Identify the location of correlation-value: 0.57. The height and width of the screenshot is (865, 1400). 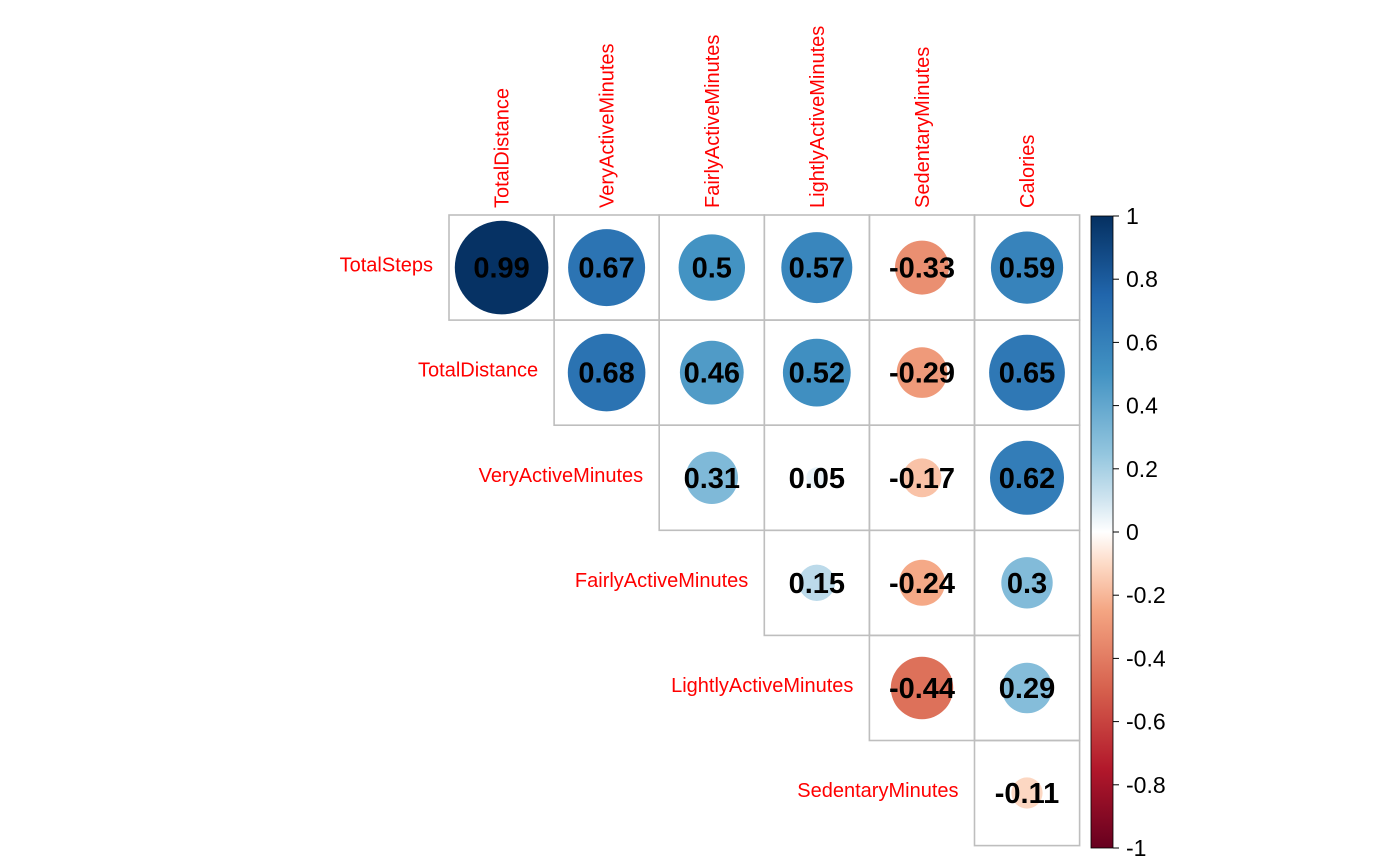
(817, 269).